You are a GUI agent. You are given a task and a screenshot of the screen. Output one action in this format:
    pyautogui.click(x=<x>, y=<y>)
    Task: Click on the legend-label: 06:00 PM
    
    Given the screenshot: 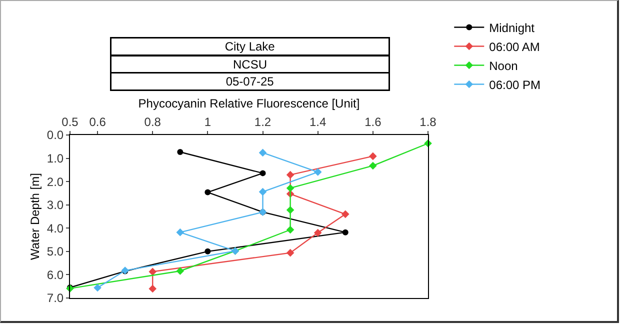 What is the action you would take?
    pyautogui.click(x=515, y=85)
    